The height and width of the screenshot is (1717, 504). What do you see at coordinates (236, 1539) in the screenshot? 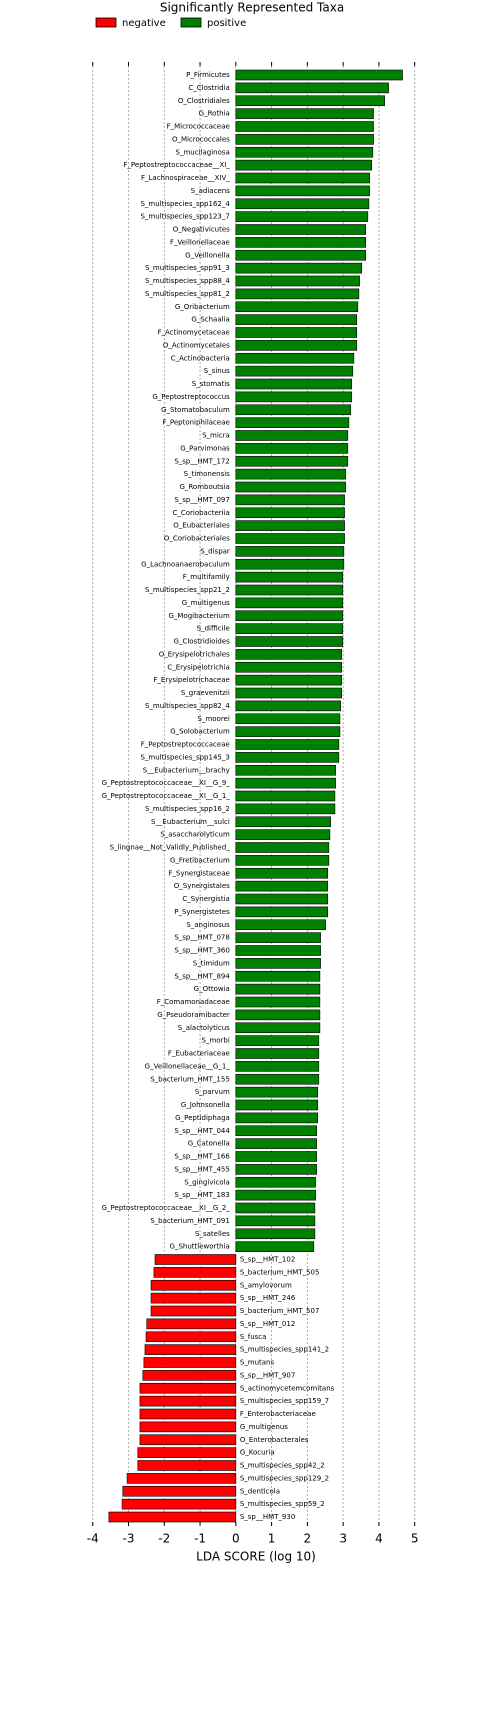
I see `x-tick-label: 0` at bounding box center [236, 1539].